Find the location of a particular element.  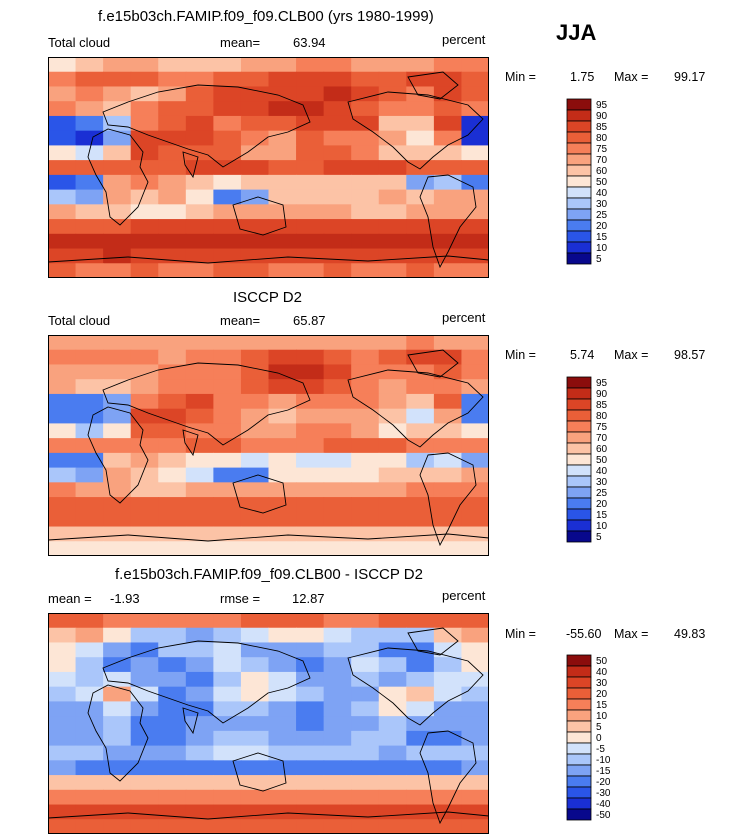

colorbar-label: -15 is located at coordinates (603, 771).